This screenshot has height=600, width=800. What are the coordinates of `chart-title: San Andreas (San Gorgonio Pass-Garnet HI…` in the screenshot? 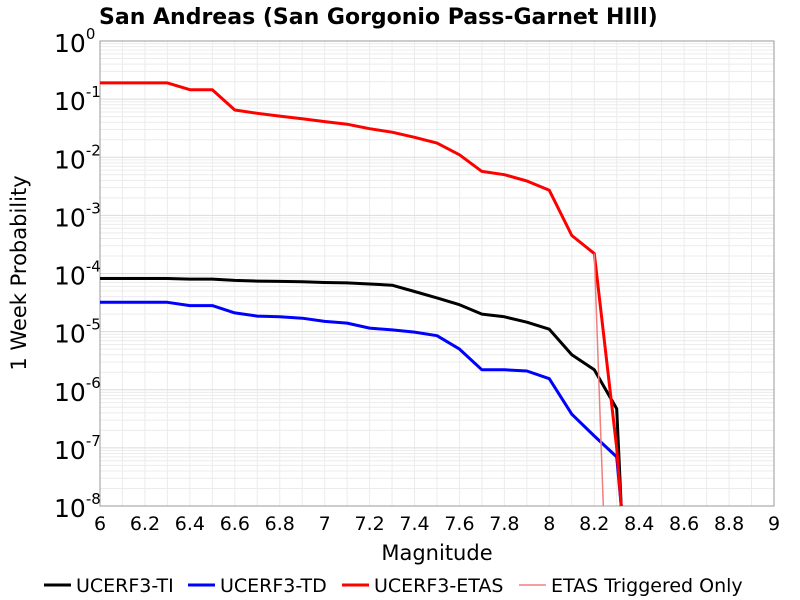 It's located at (378, 17).